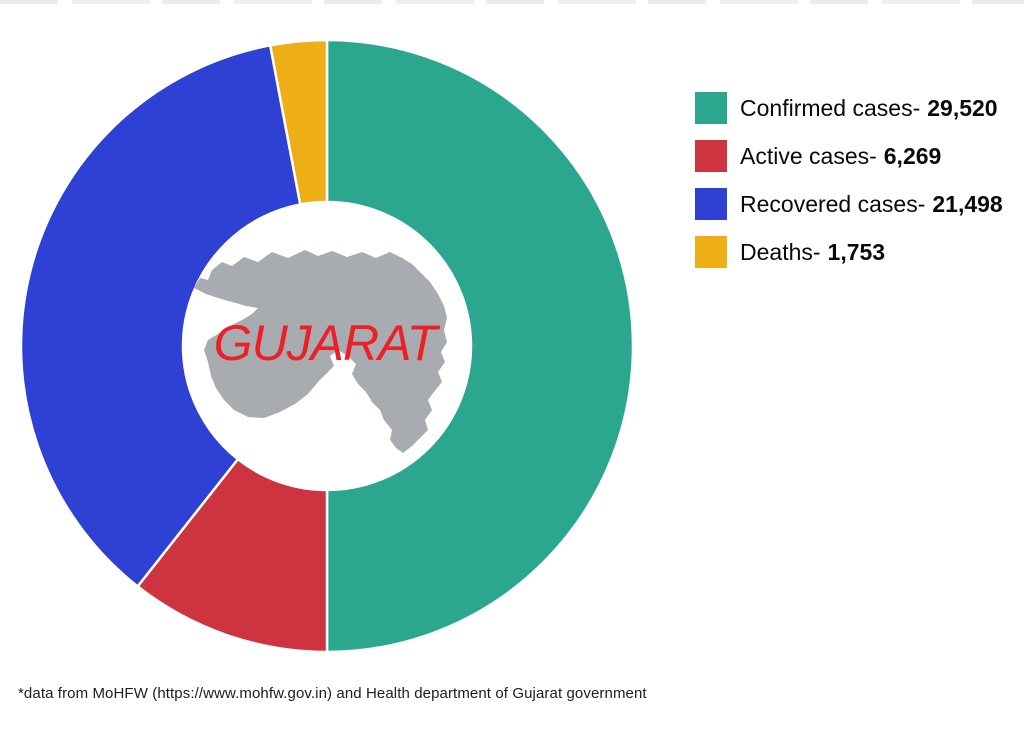 The height and width of the screenshot is (737, 1024). What do you see at coordinates (833, 204) in the screenshot?
I see `legend-label-recovered: Recovered cases-` at bounding box center [833, 204].